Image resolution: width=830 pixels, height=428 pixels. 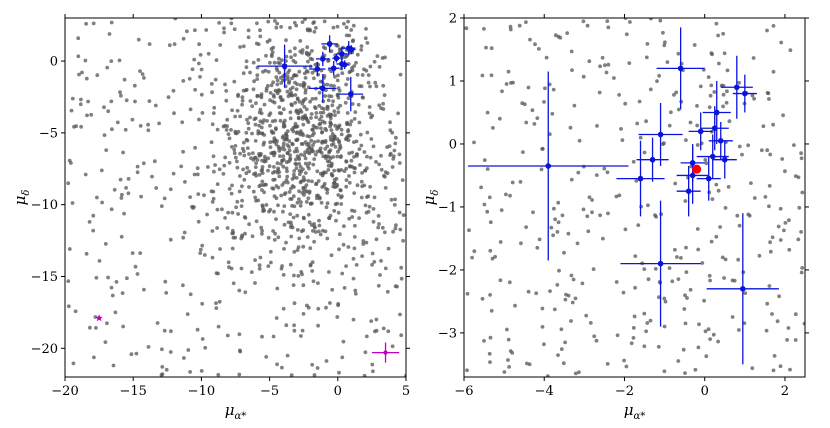 I want to click on y-tick-label: −3, so click(x=447, y=333).